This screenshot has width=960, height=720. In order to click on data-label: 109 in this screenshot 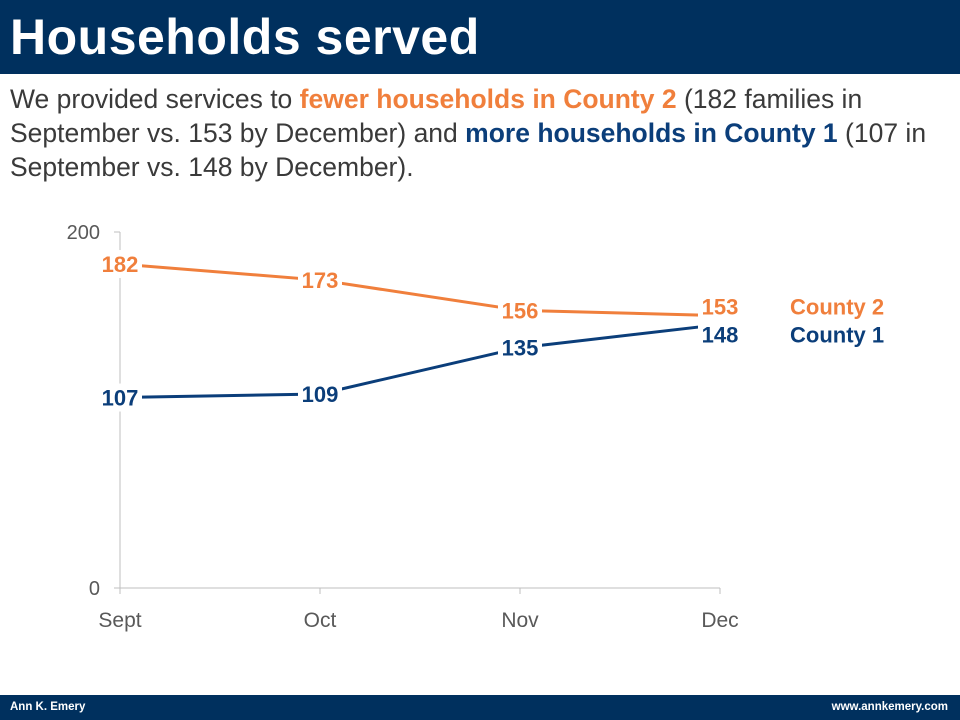, I will do `click(320, 394)`.